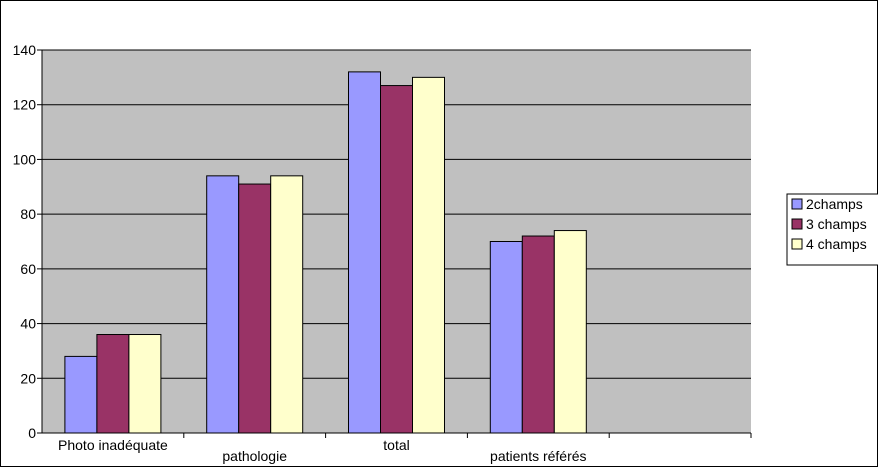  What do you see at coordinates (836, 224) in the screenshot?
I see `legend-label: 3 champs` at bounding box center [836, 224].